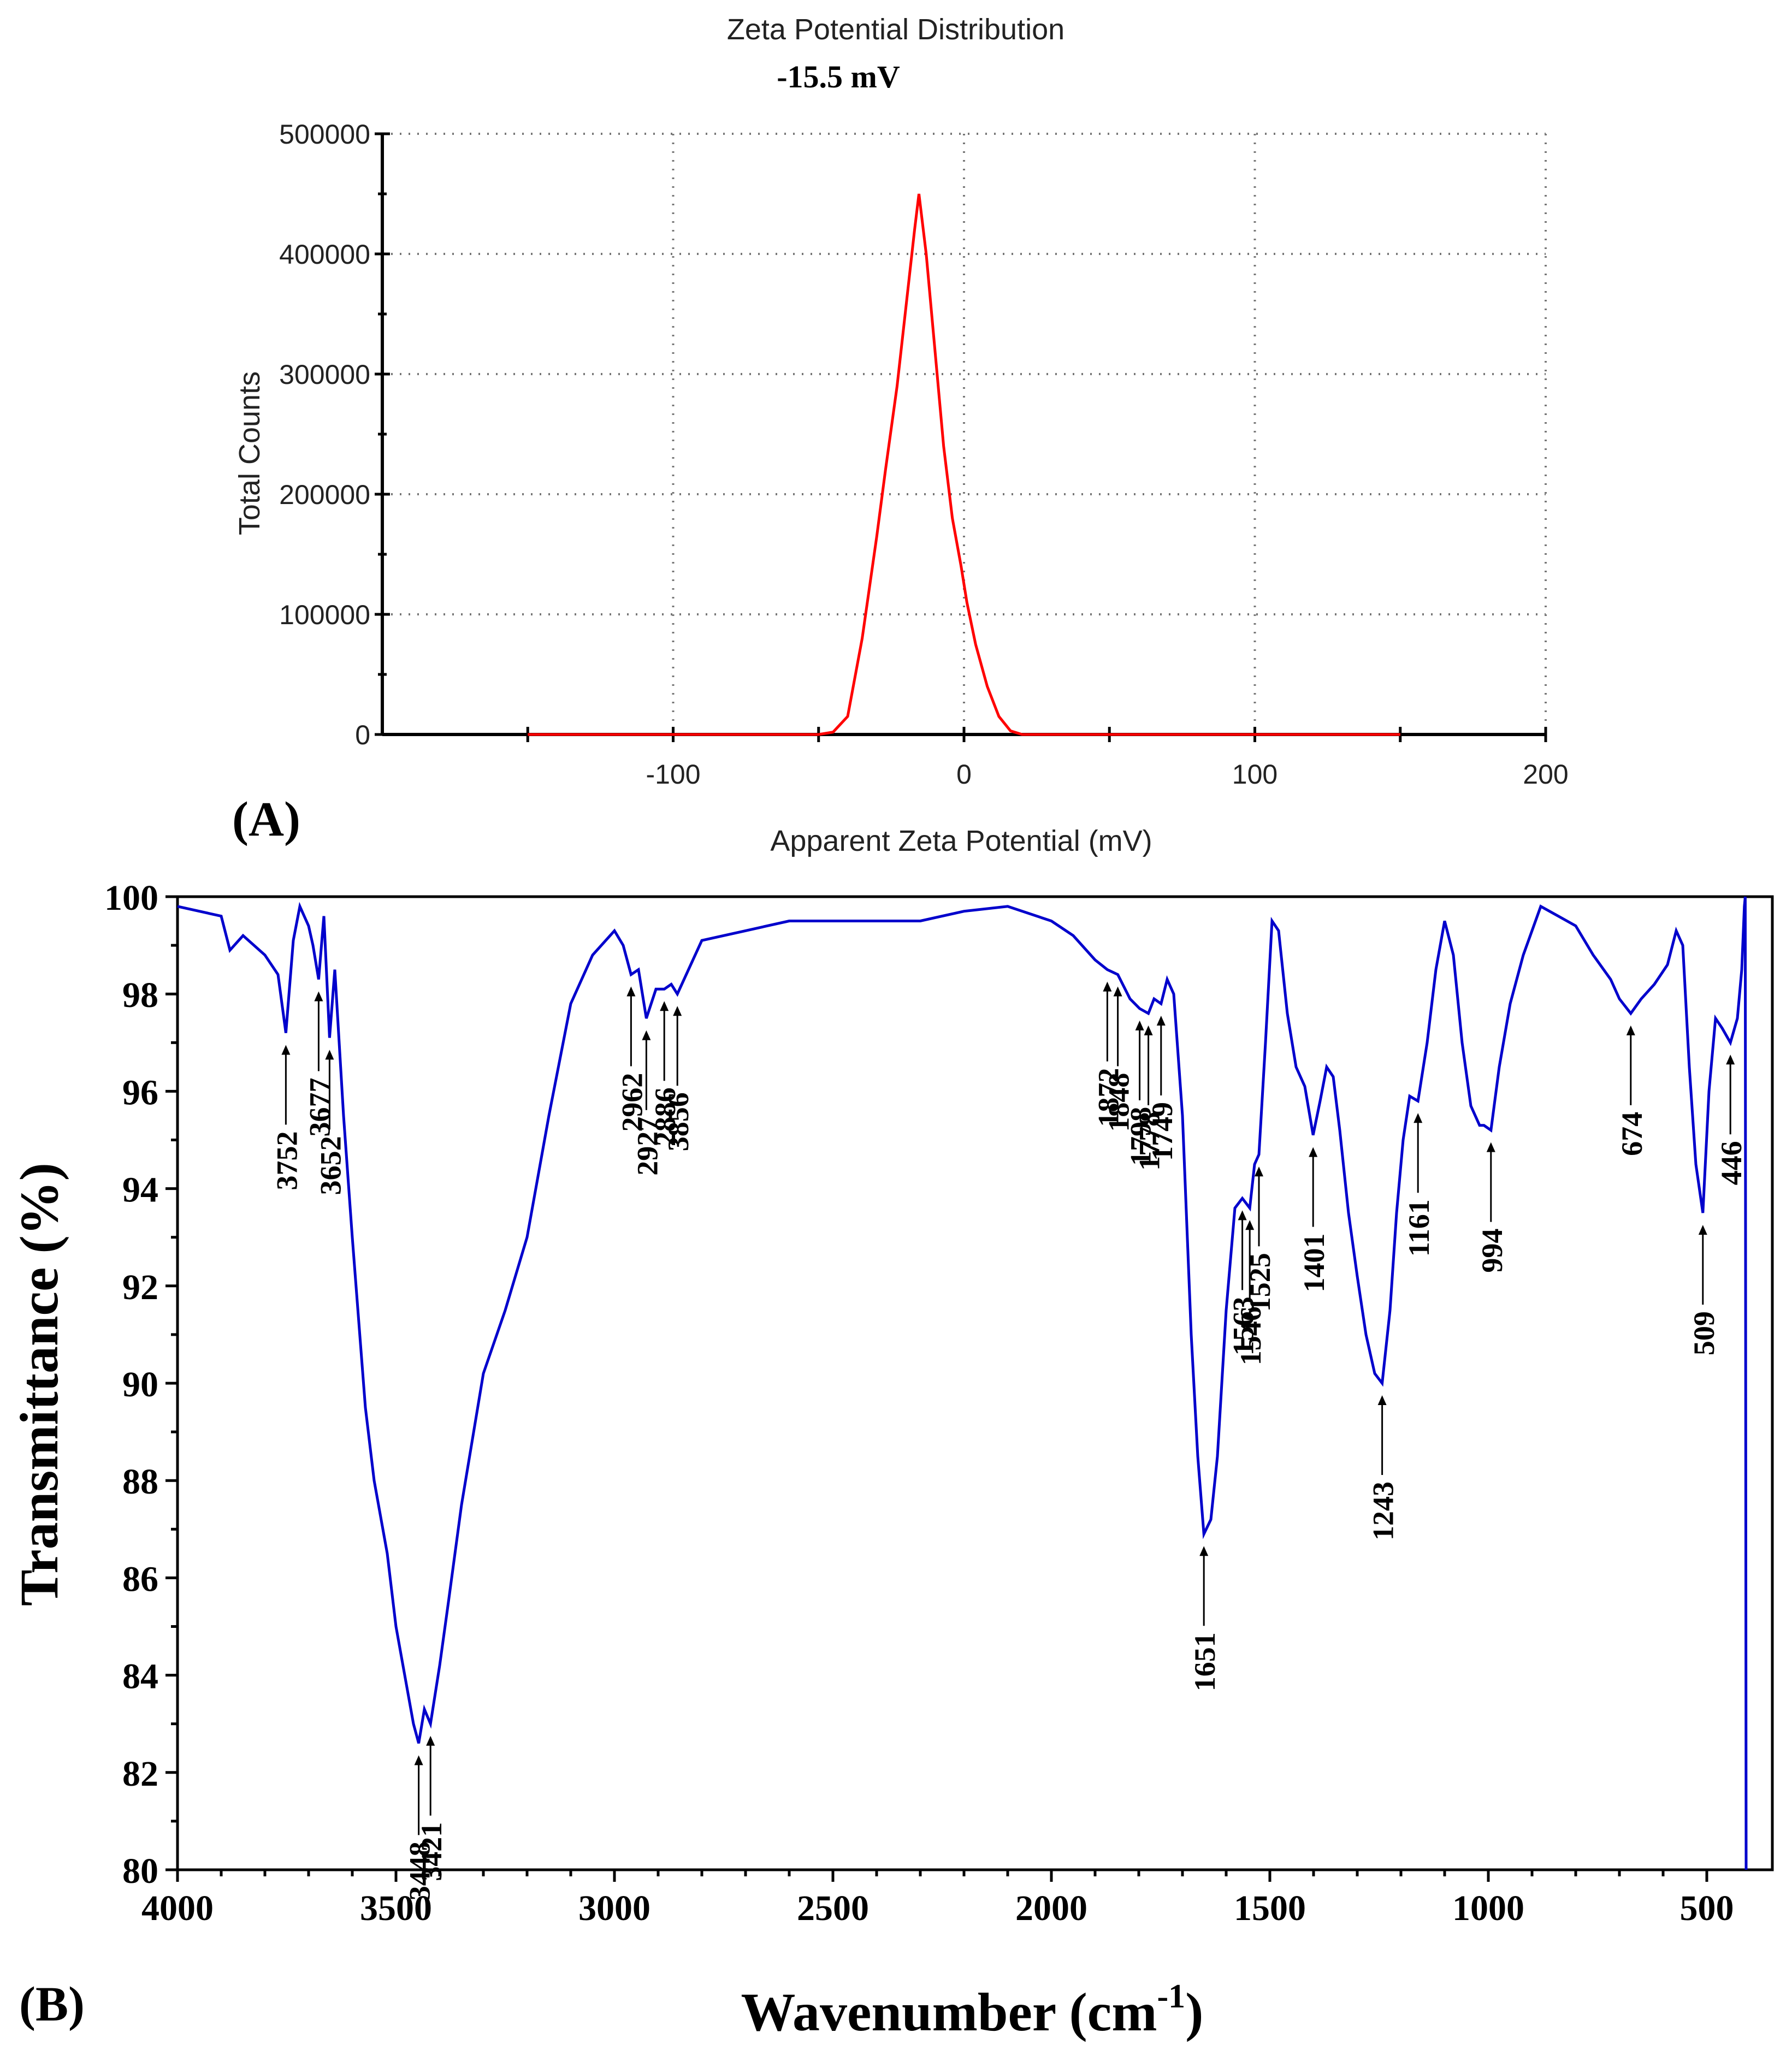 This screenshot has height=2050, width=1792. I want to click on ftir-peak-label: 3752, so click(287, 1160).